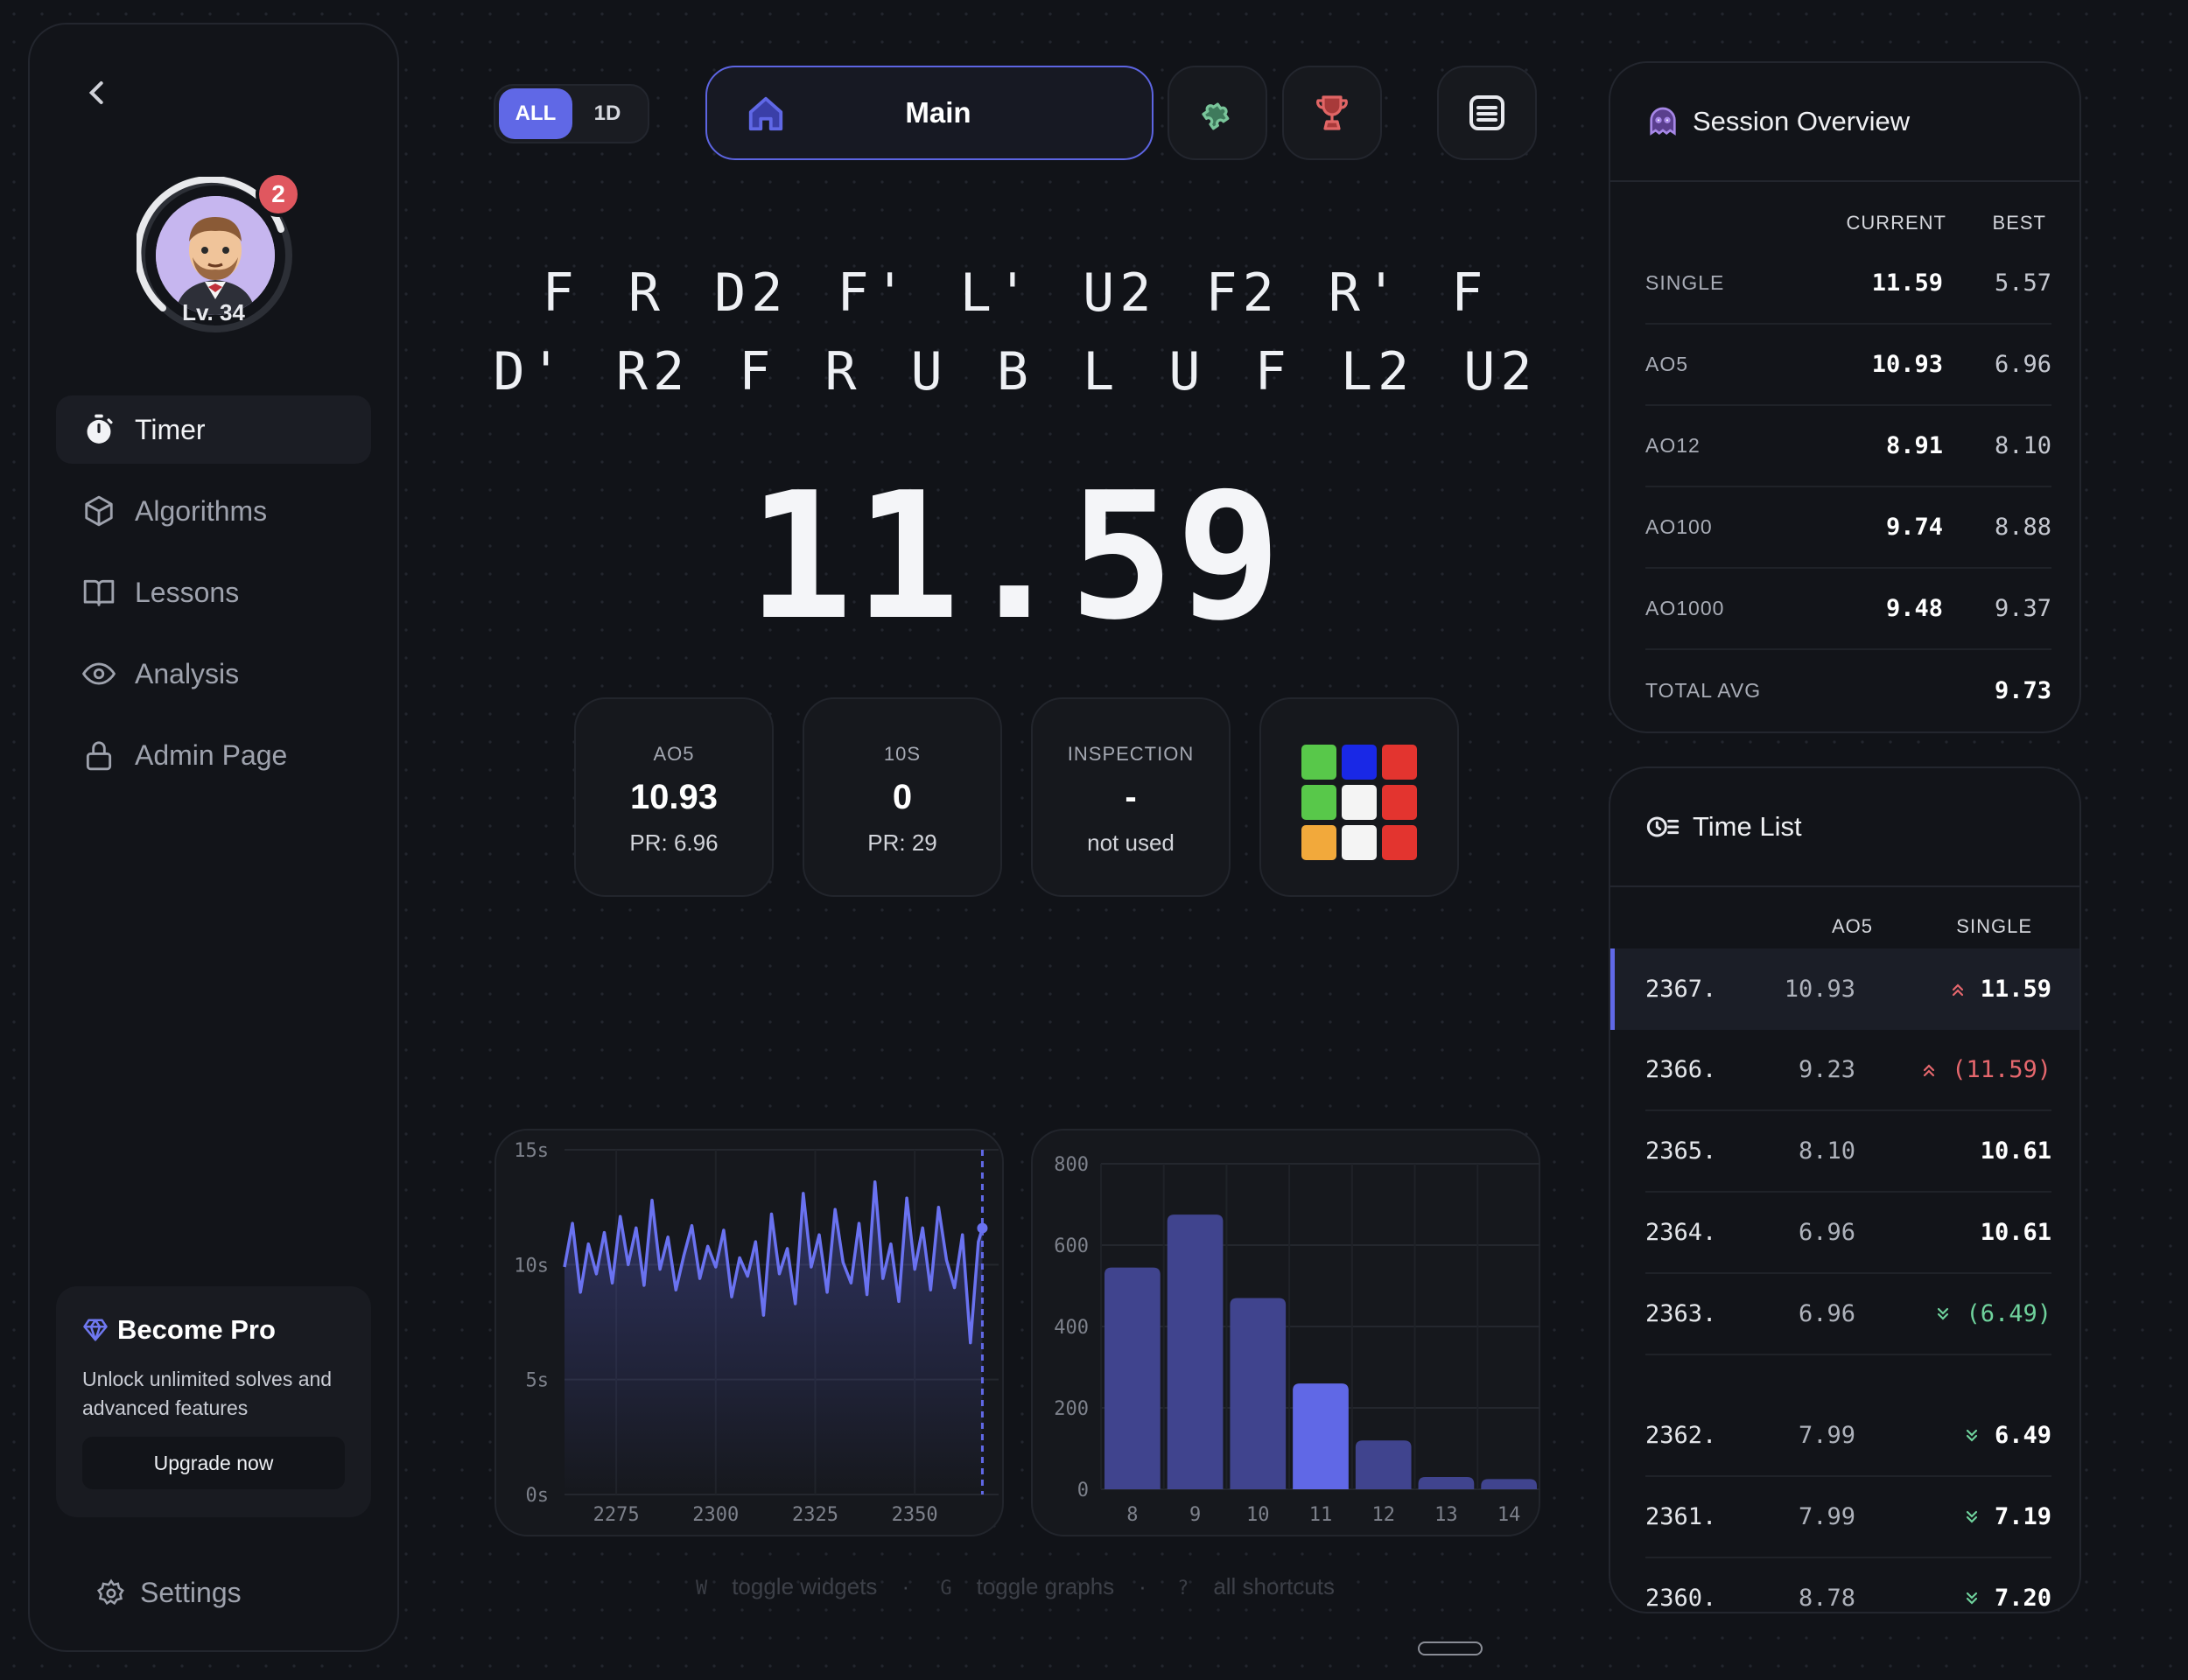  Describe the element at coordinates (1195, 1515) in the screenshot. I see `x-tick-label: 9` at that location.